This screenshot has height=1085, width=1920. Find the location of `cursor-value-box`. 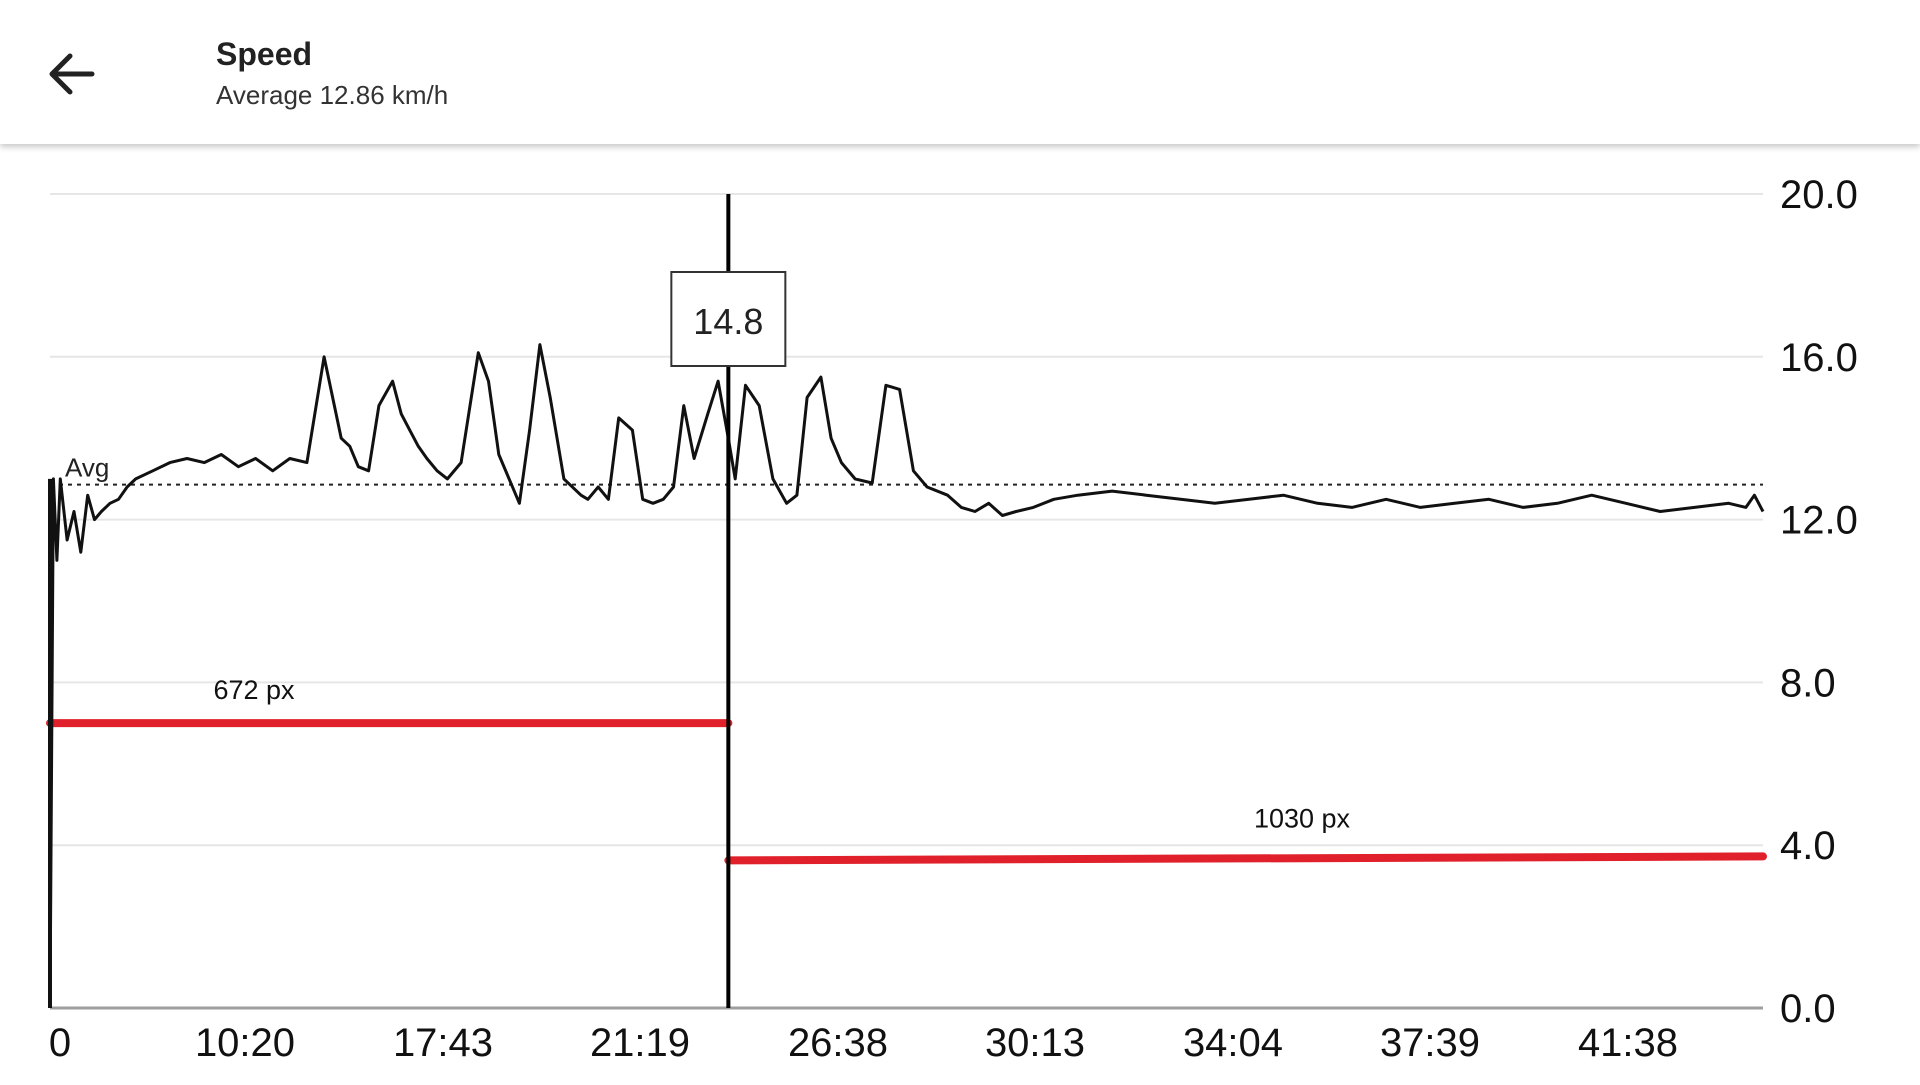

cursor-value-box is located at coordinates (728, 319).